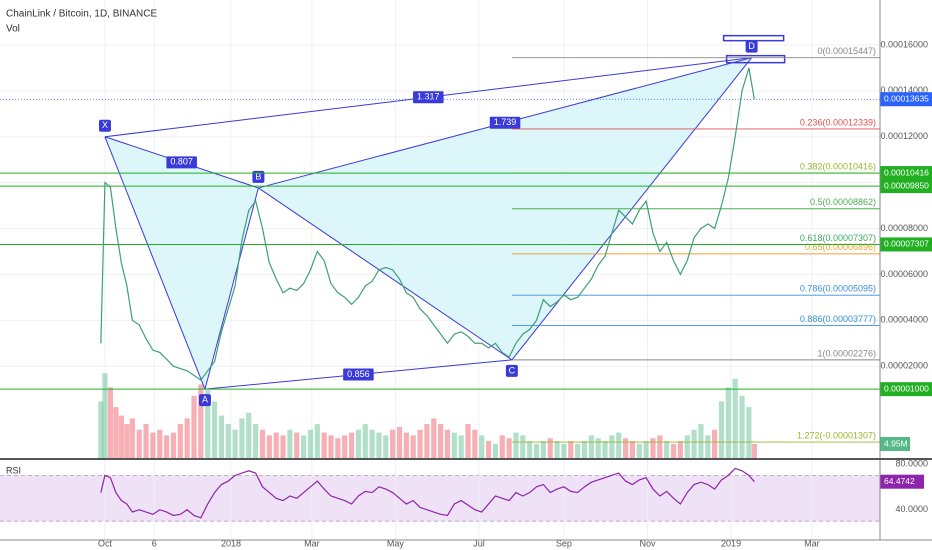 The height and width of the screenshot is (550, 932). Describe the element at coordinates (904, 90) in the screenshot. I see `y-tick-label: 0.00014000` at that location.